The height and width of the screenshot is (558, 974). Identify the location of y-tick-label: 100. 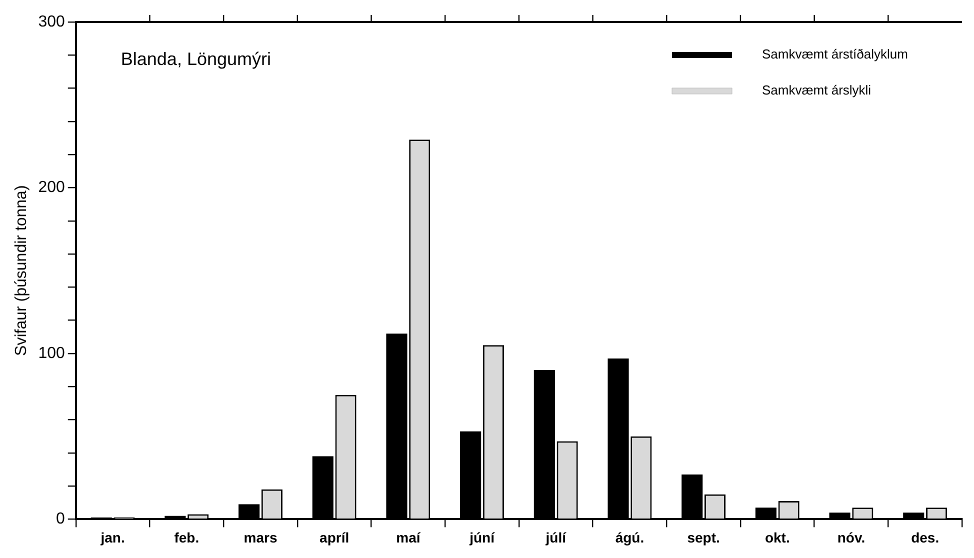
(51, 353).